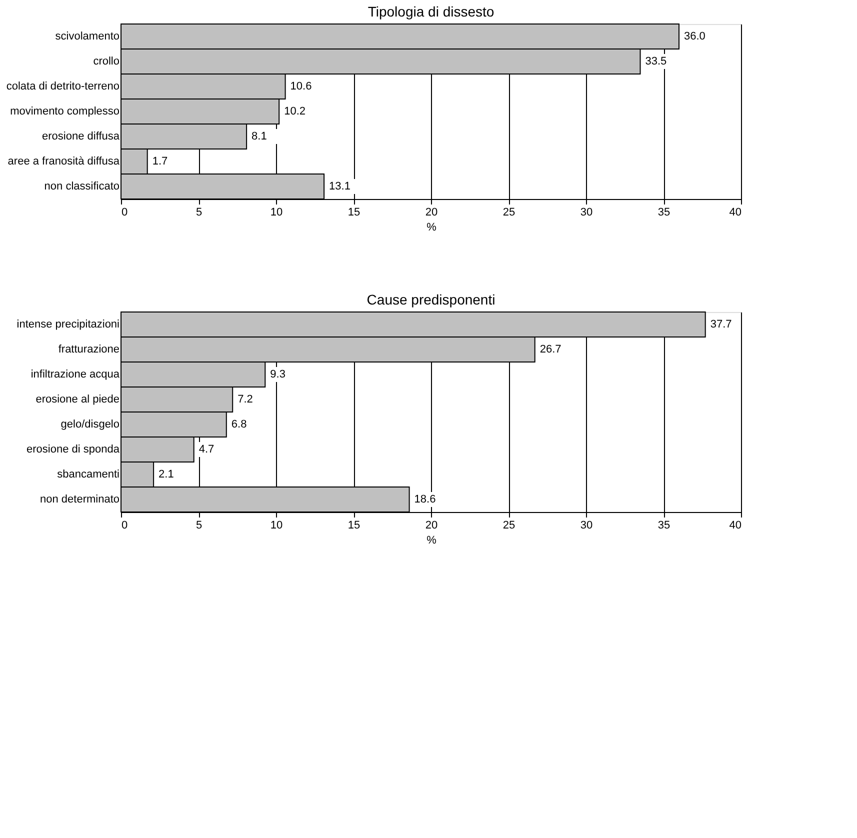 Image resolution: width=857 pixels, height=838 pixels. Describe the element at coordinates (78, 400) in the screenshot. I see `y-tick-label: erosione al piede` at that location.